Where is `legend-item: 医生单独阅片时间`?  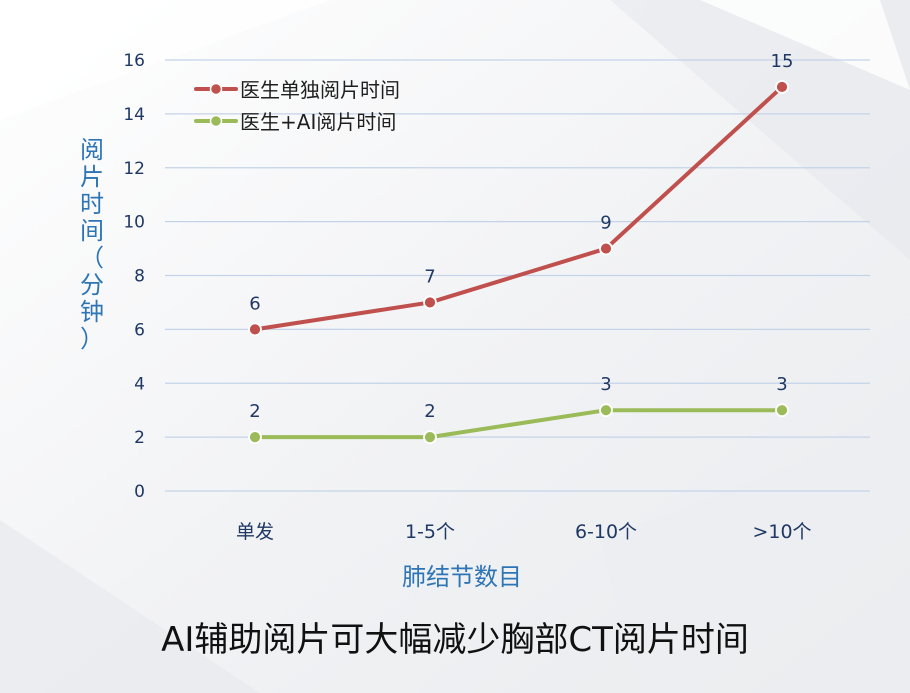
legend-item: 医生单独阅片时间 is located at coordinates (297, 90).